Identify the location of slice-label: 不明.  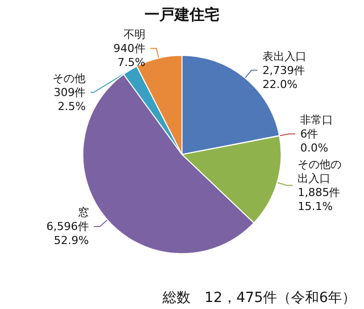
(134, 34).